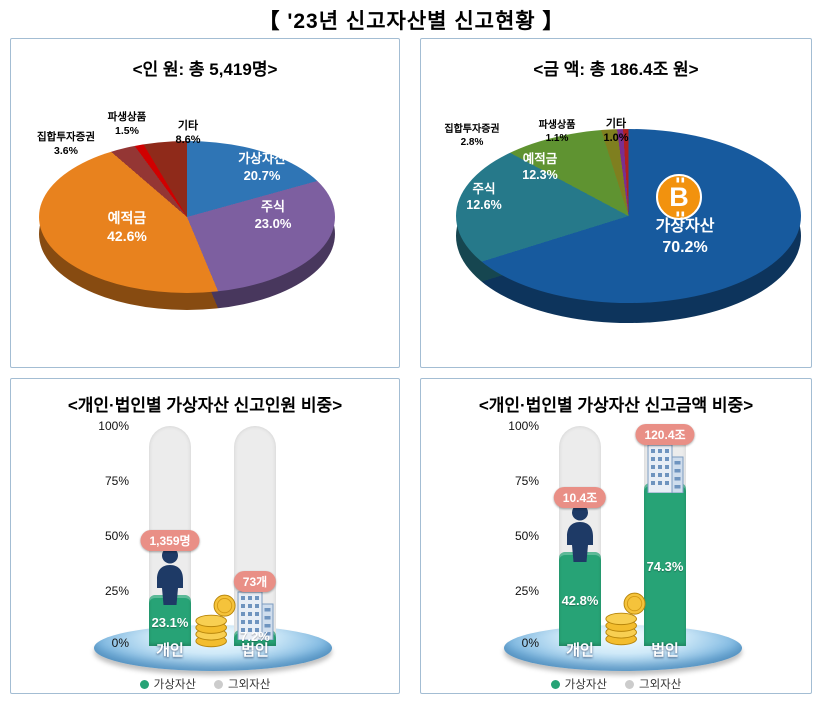  Describe the element at coordinates (205, 405) in the screenshot. I see `persons-bar-title: <개인·법인별 가상자산 신고인원 비중>` at that location.